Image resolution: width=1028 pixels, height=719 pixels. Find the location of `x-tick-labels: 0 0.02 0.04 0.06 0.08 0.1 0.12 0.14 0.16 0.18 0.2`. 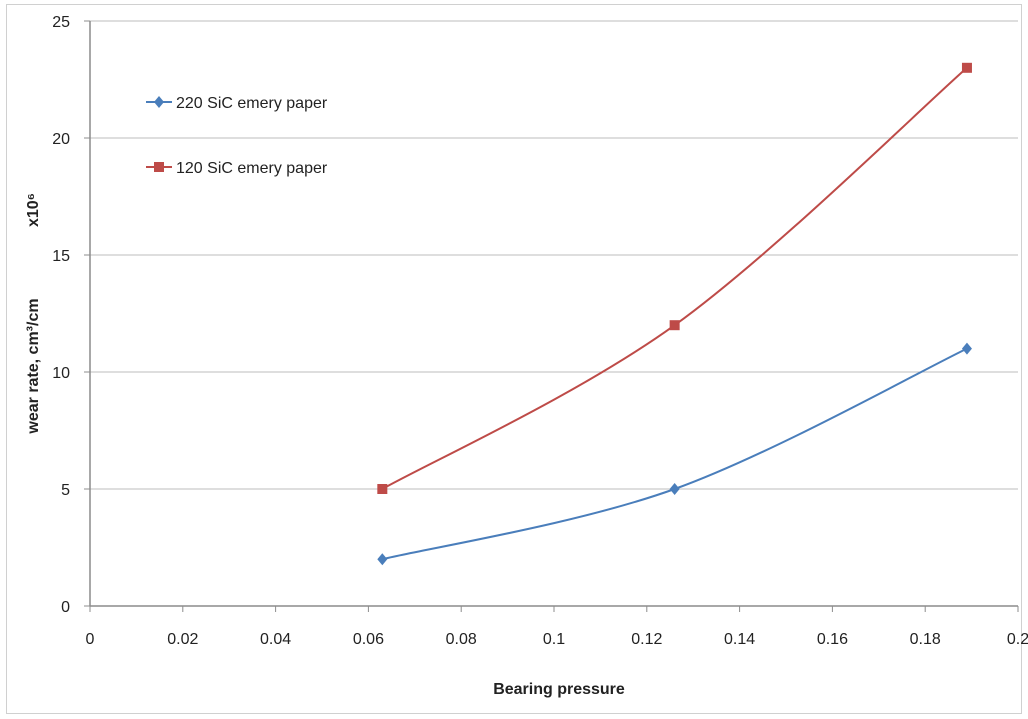

x-tick-labels: 0 0.02 0.04 0.06 0.08 0.1 0.12 0.14 0.16 0.18 0.2 is located at coordinates (557, 639).